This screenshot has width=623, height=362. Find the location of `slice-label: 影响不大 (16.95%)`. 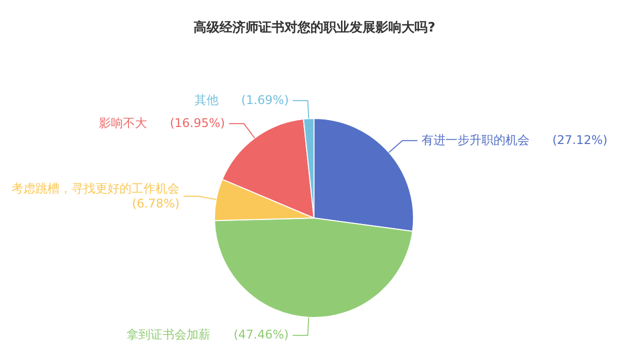

slice-label: 影响不大 (16.95%) is located at coordinates (161, 123).